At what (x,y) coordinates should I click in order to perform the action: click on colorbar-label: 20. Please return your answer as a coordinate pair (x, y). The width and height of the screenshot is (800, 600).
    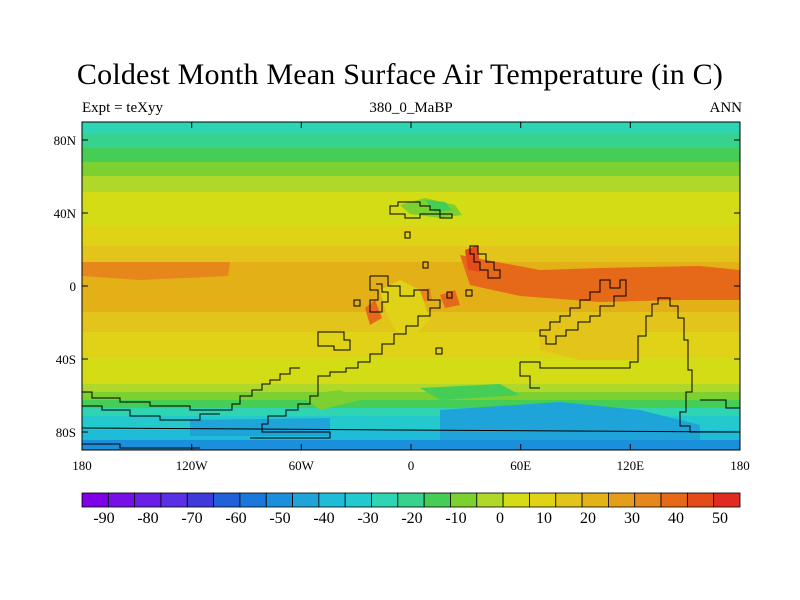
    Looking at the image, I should click on (588, 518).